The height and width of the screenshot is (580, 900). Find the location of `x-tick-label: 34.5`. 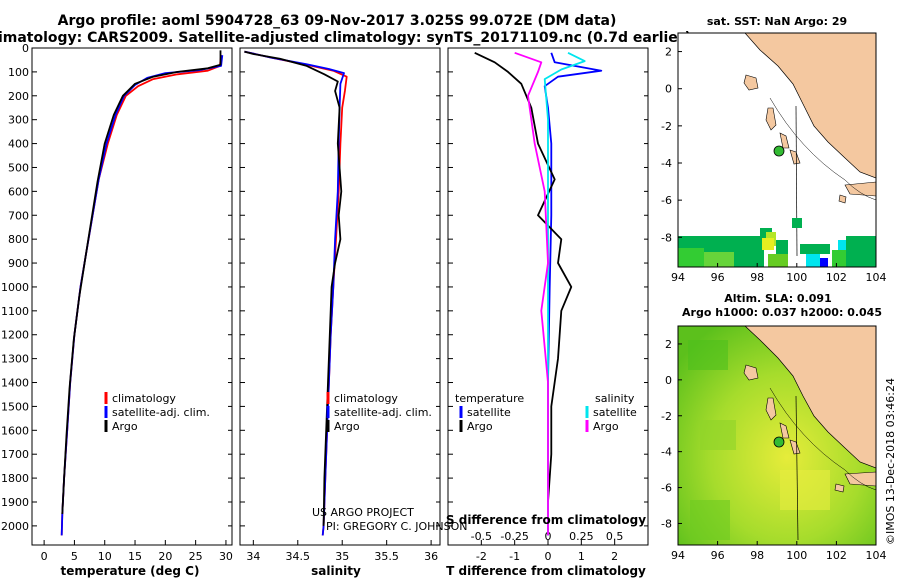

x-tick-label: 34.5 is located at coordinates (298, 556).